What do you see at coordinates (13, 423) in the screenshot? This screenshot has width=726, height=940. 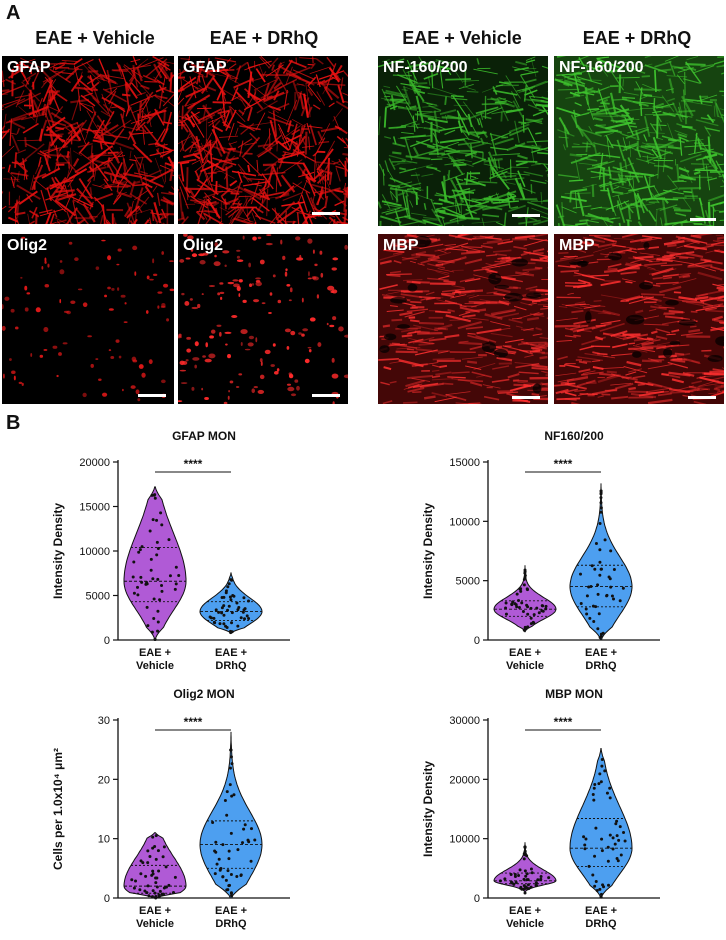 I see `panel-b-letter: B` at bounding box center [13, 423].